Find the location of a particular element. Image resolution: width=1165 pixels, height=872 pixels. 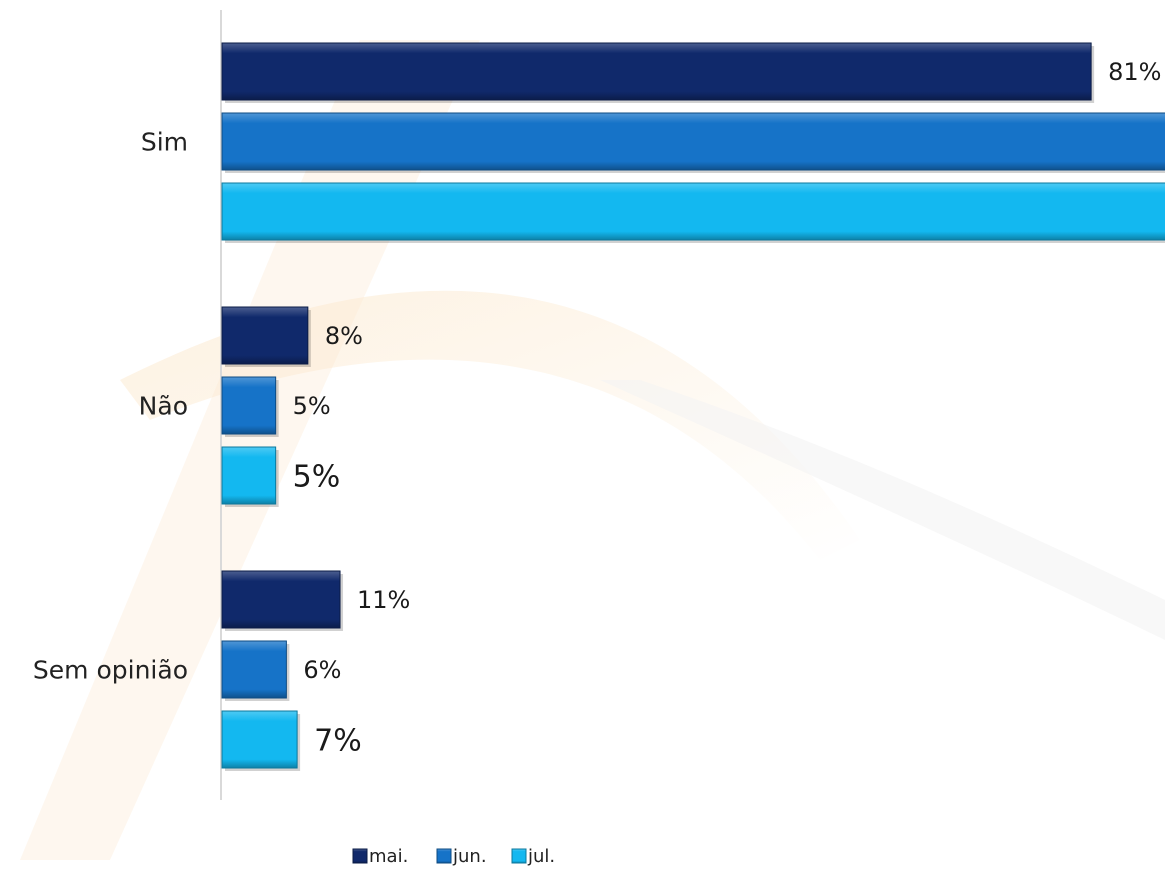

bar-group: 89% is located at coordinates (693, 142).